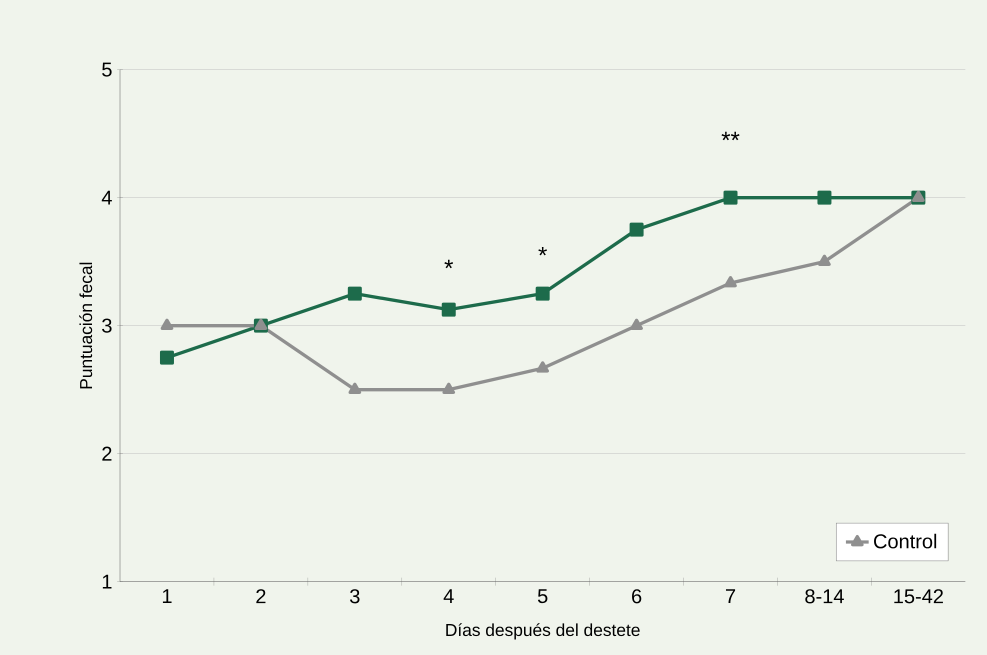 Image resolution: width=987 pixels, height=655 pixels. Describe the element at coordinates (824, 596) in the screenshot. I see `x-tick-label: 8-14` at that location.